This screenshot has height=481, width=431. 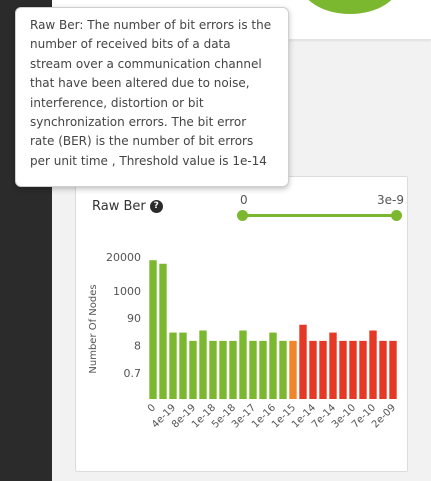 What do you see at coordinates (119, 206) in the screenshot?
I see `card-title-label: Raw Ber` at bounding box center [119, 206].